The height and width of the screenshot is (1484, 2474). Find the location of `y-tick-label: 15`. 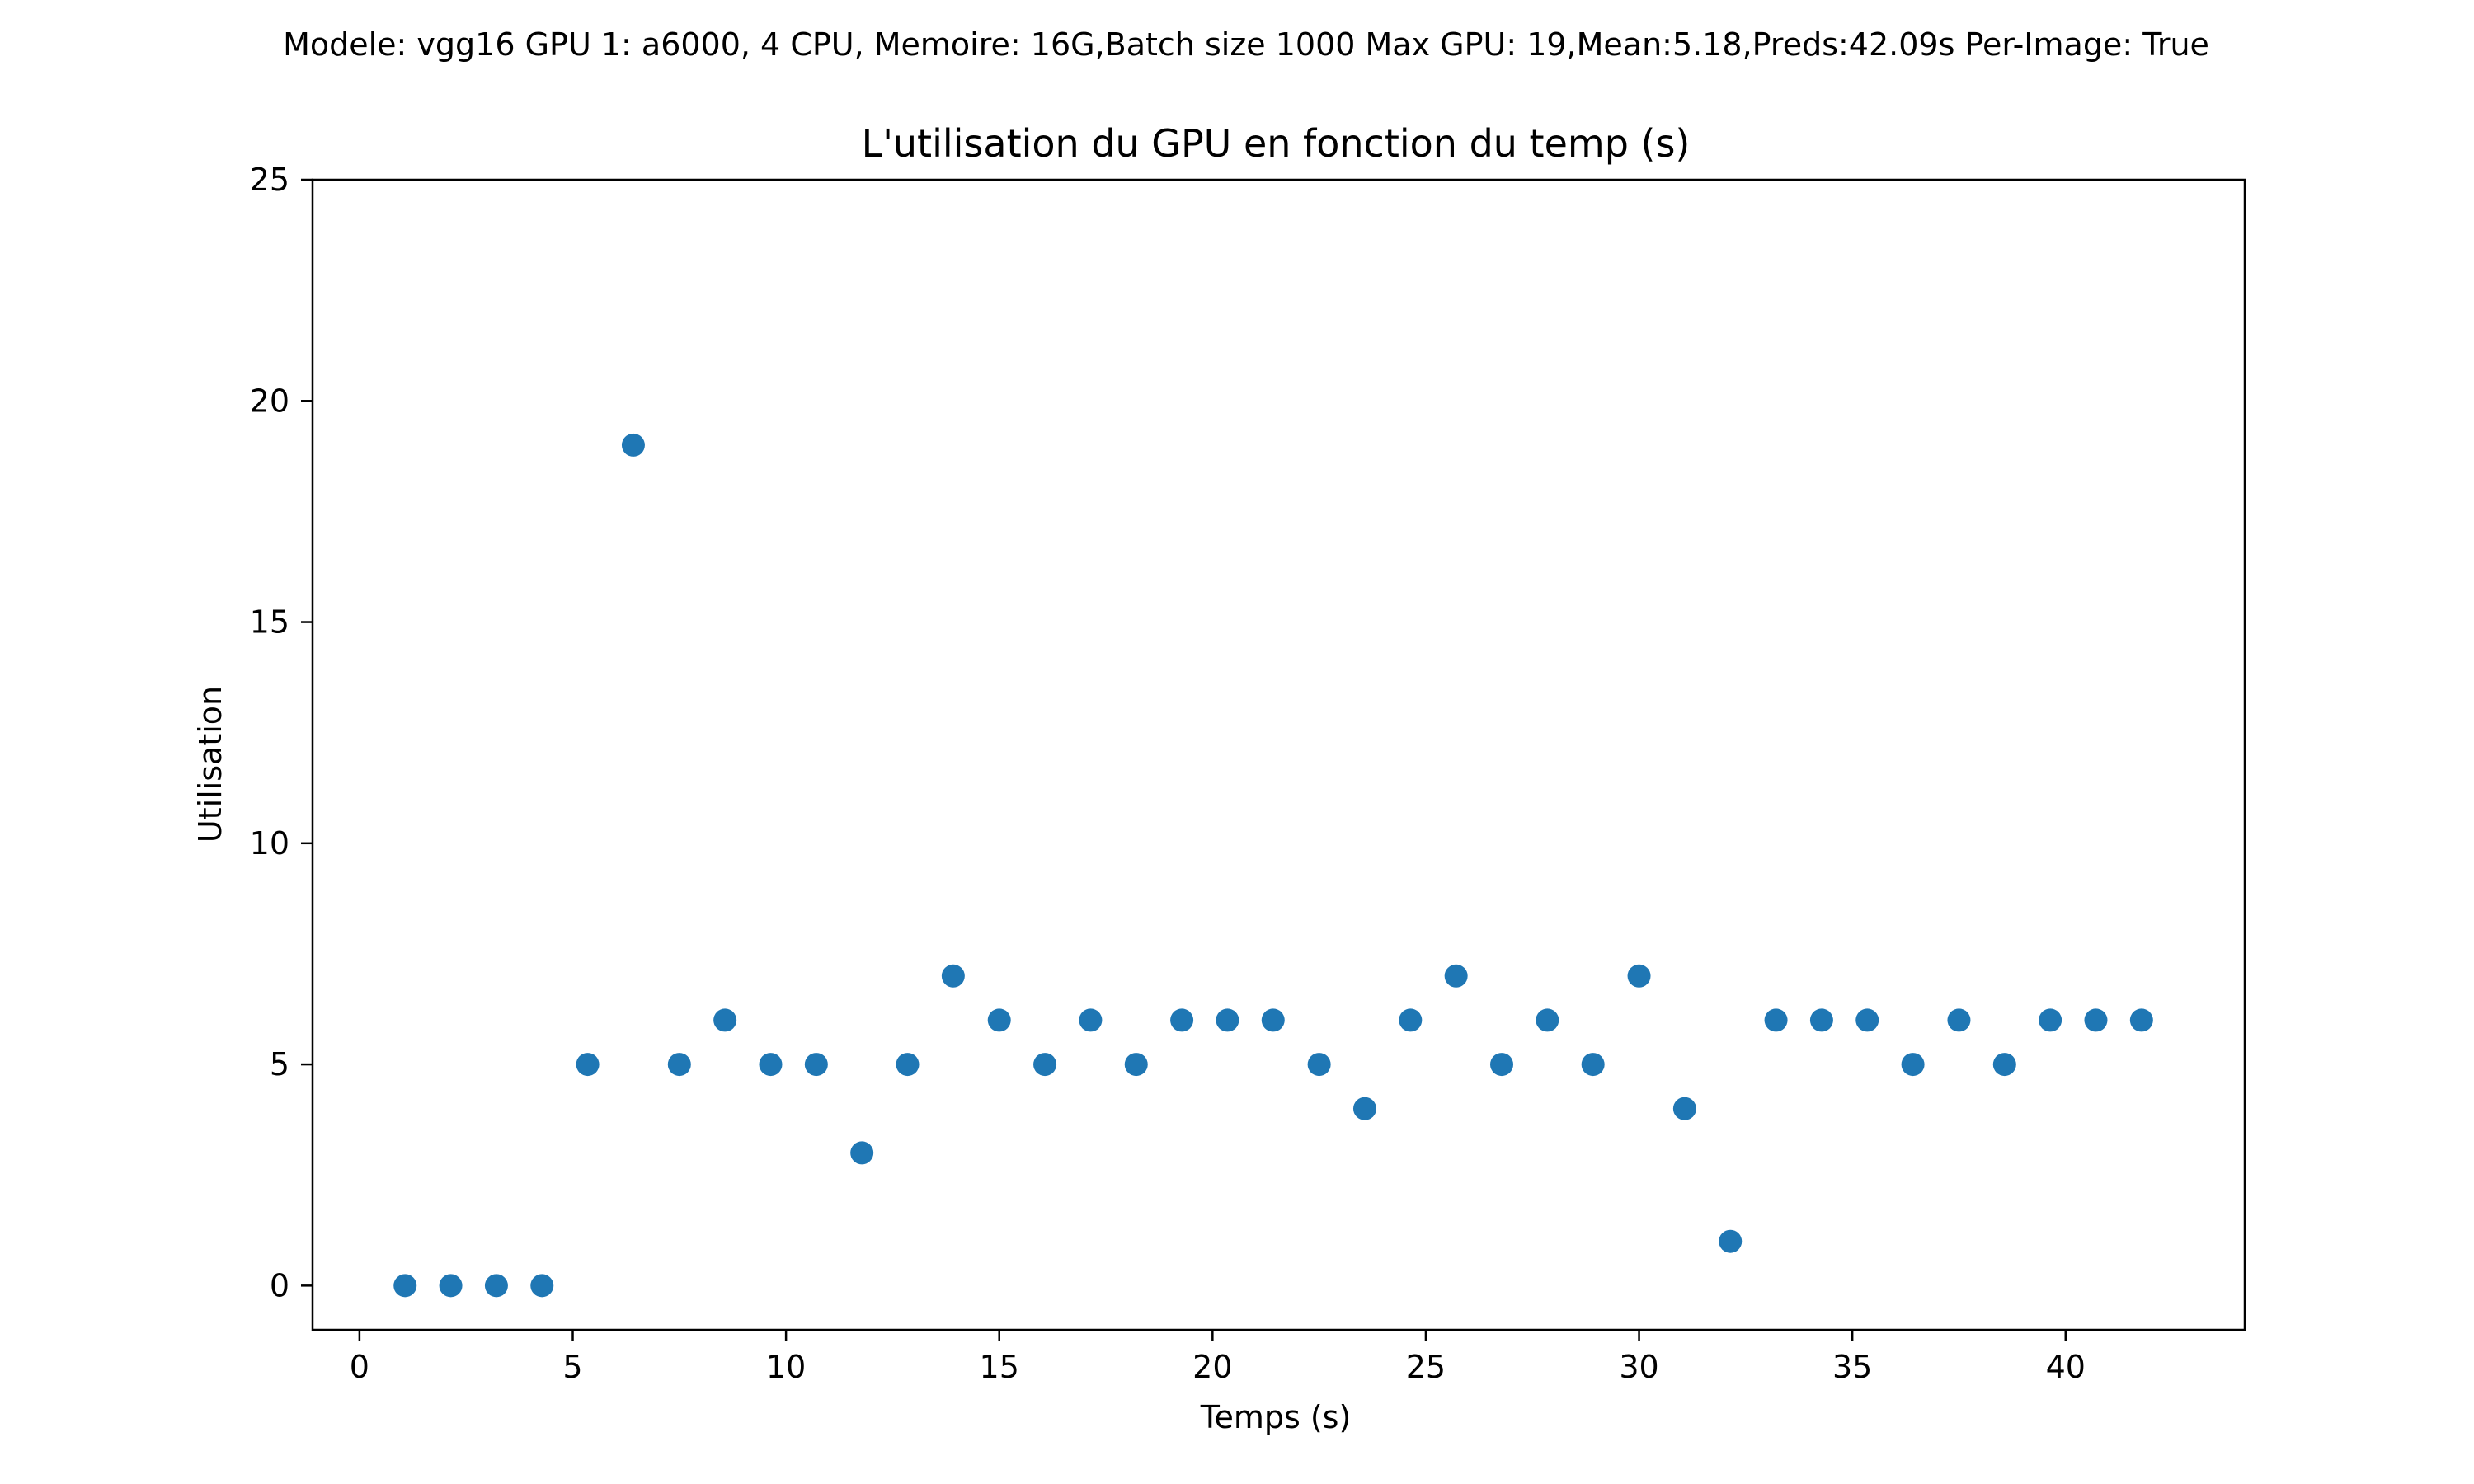

y-tick-label: 15 is located at coordinates (269, 622).